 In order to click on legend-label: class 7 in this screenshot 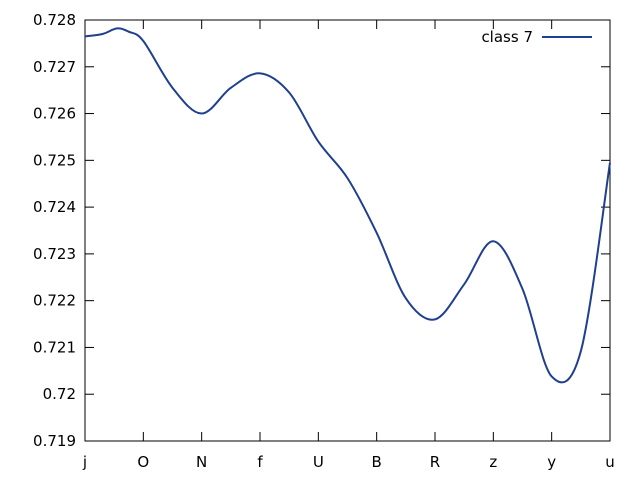, I will do `click(507, 37)`.